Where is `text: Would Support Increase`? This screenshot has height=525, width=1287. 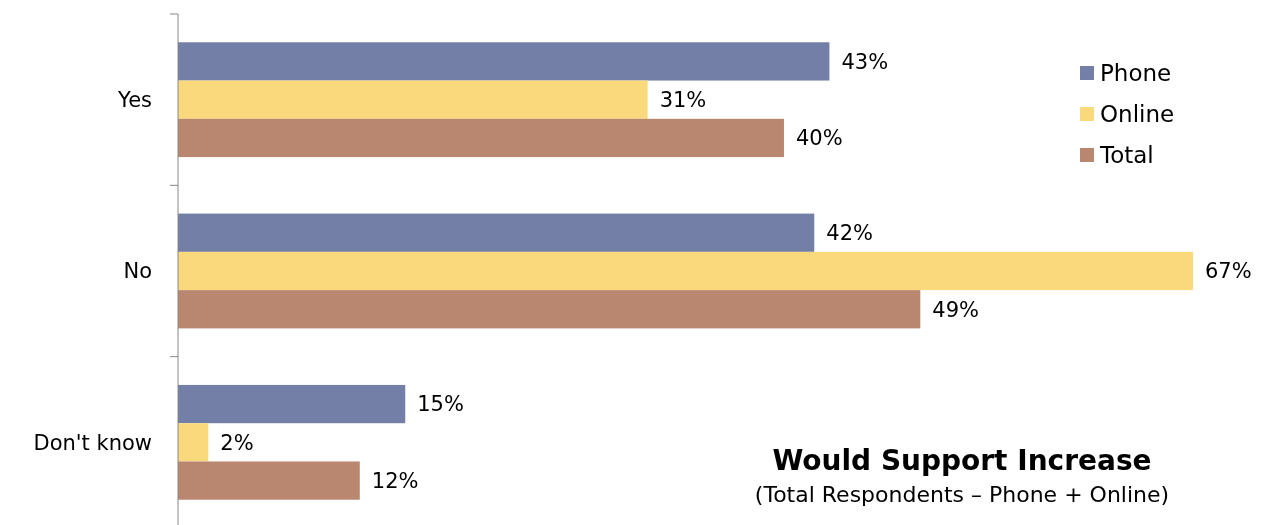 text: Would Support Increase is located at coordinates (962, 460).